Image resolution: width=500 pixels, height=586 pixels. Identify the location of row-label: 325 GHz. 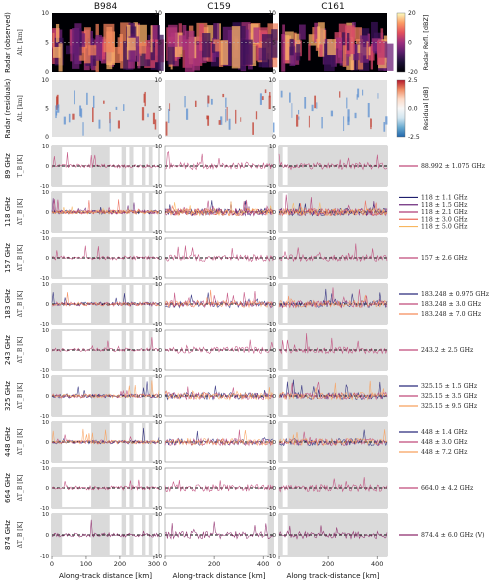
(8, 396).